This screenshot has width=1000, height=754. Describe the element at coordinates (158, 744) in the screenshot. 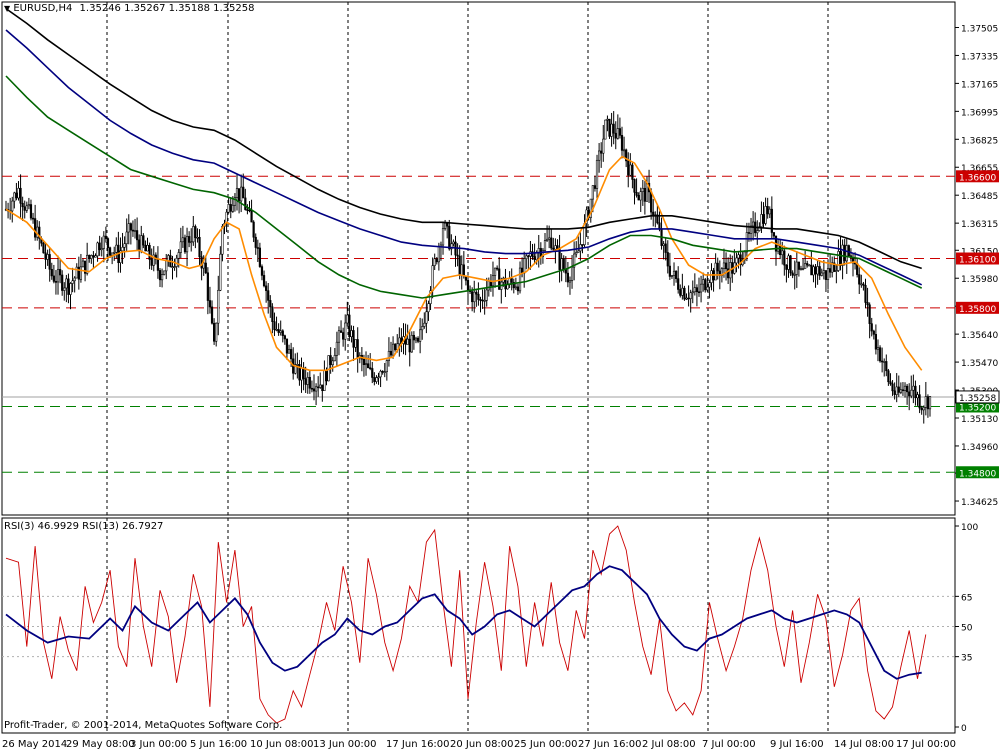

I see `time-label: 3 Jun 00:00` at that location.